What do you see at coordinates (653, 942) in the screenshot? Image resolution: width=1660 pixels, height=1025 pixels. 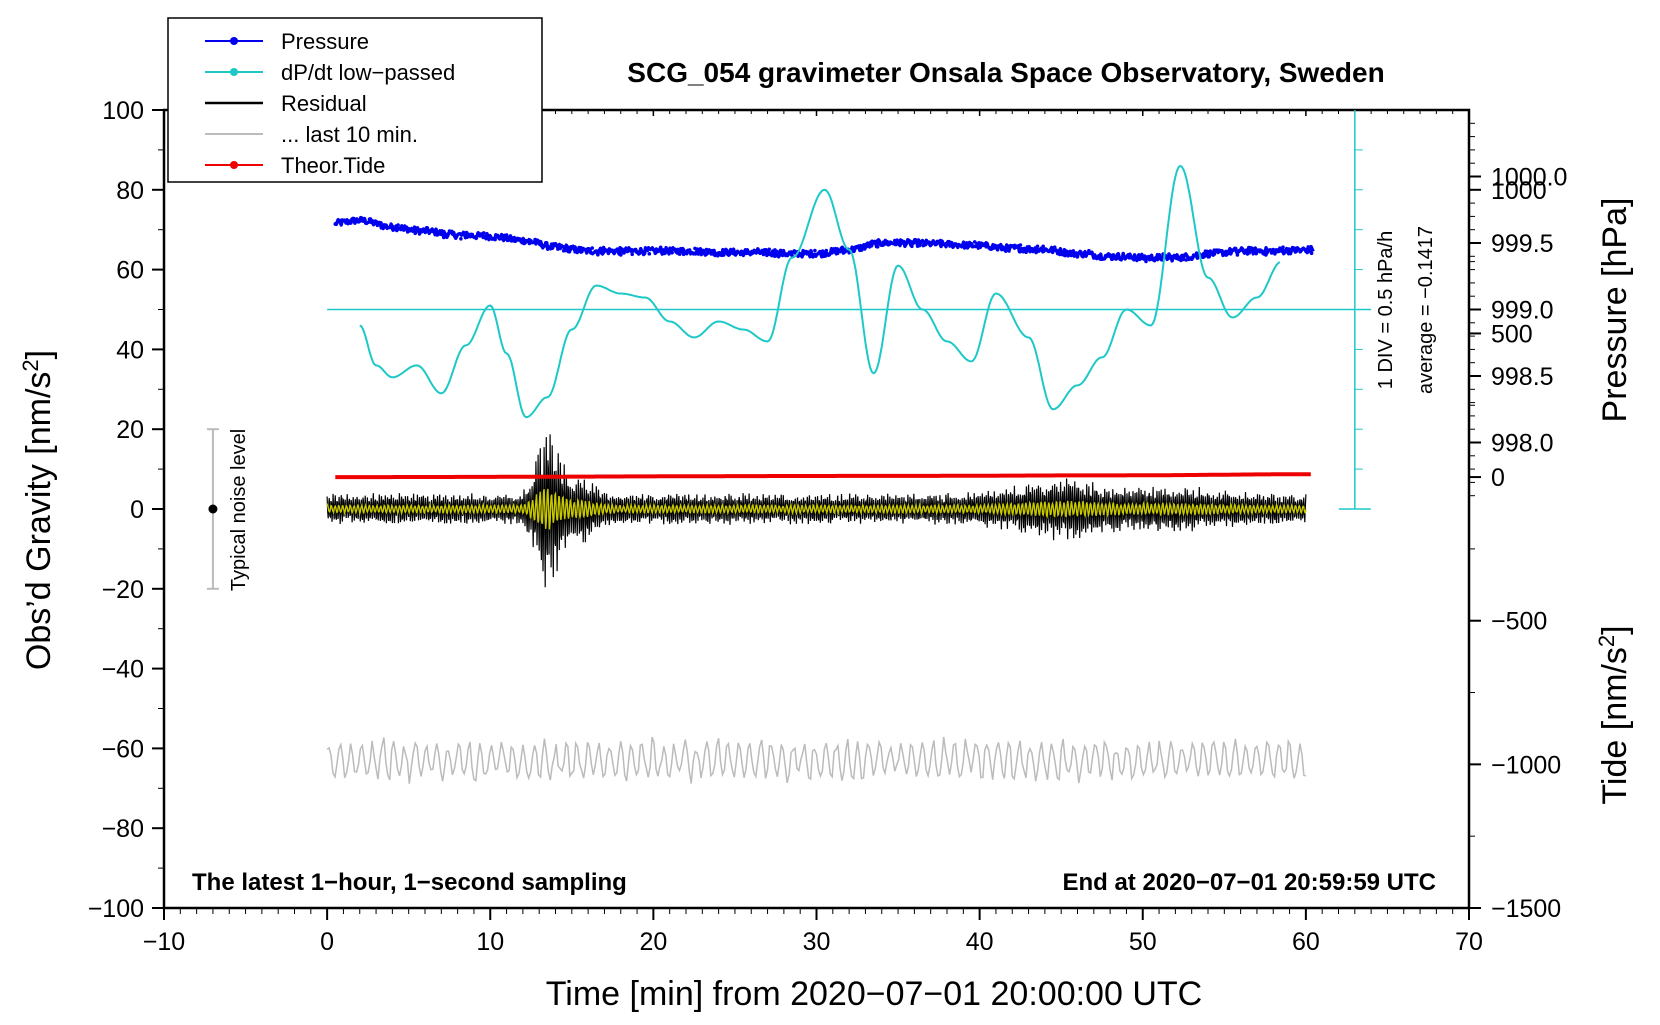 I see `x-tick-label: 20` at bounding box center [653, 942].